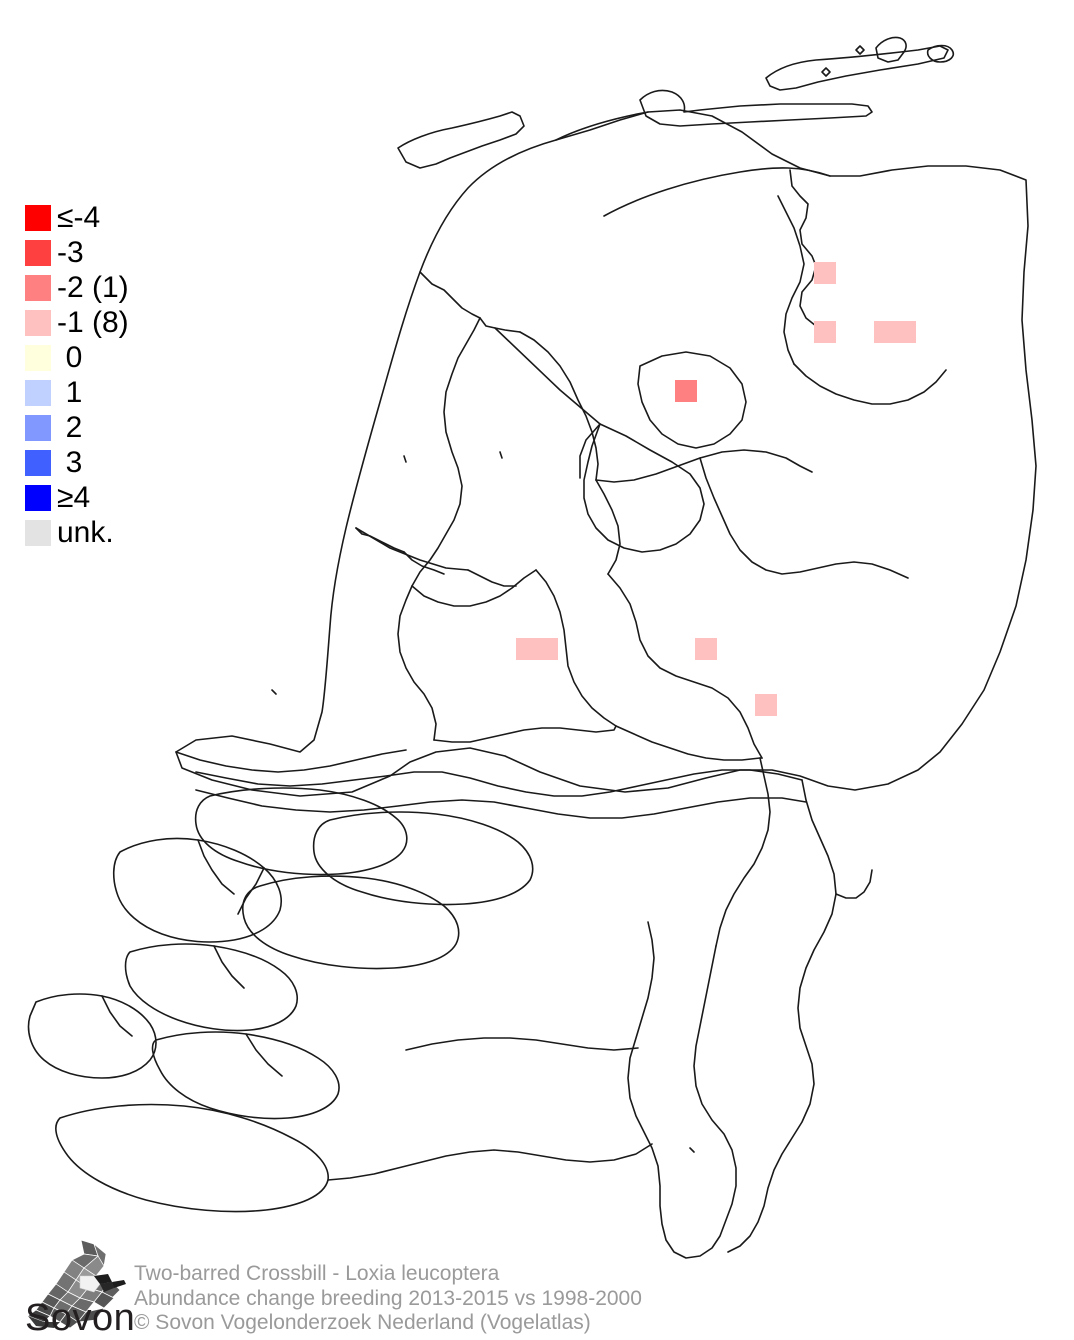 Image resolution: width=1074 pixels, height=1340 pixels. Describe the element at coordinates (450, 295) in the screenshot. I see `noord-holland-coast` at that location.